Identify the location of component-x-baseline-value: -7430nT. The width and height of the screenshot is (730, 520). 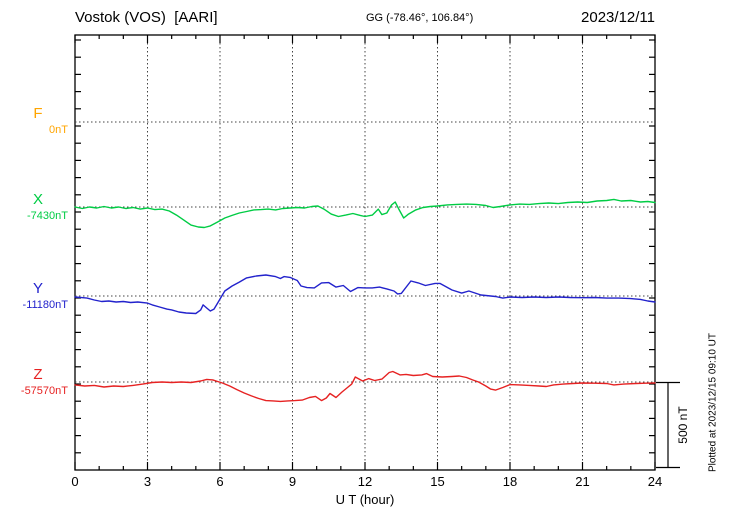
(47, 216).